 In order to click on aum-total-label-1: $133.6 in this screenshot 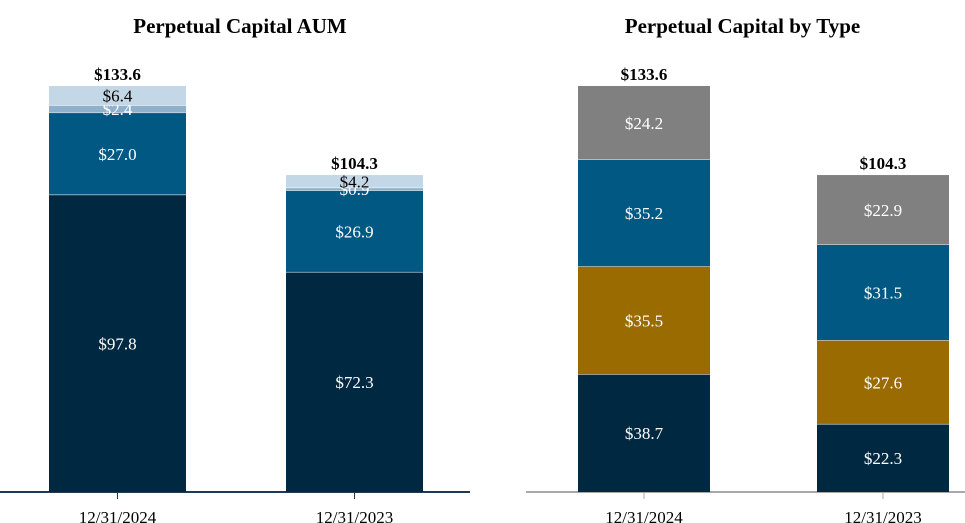, I will do `click(117, 74)`.